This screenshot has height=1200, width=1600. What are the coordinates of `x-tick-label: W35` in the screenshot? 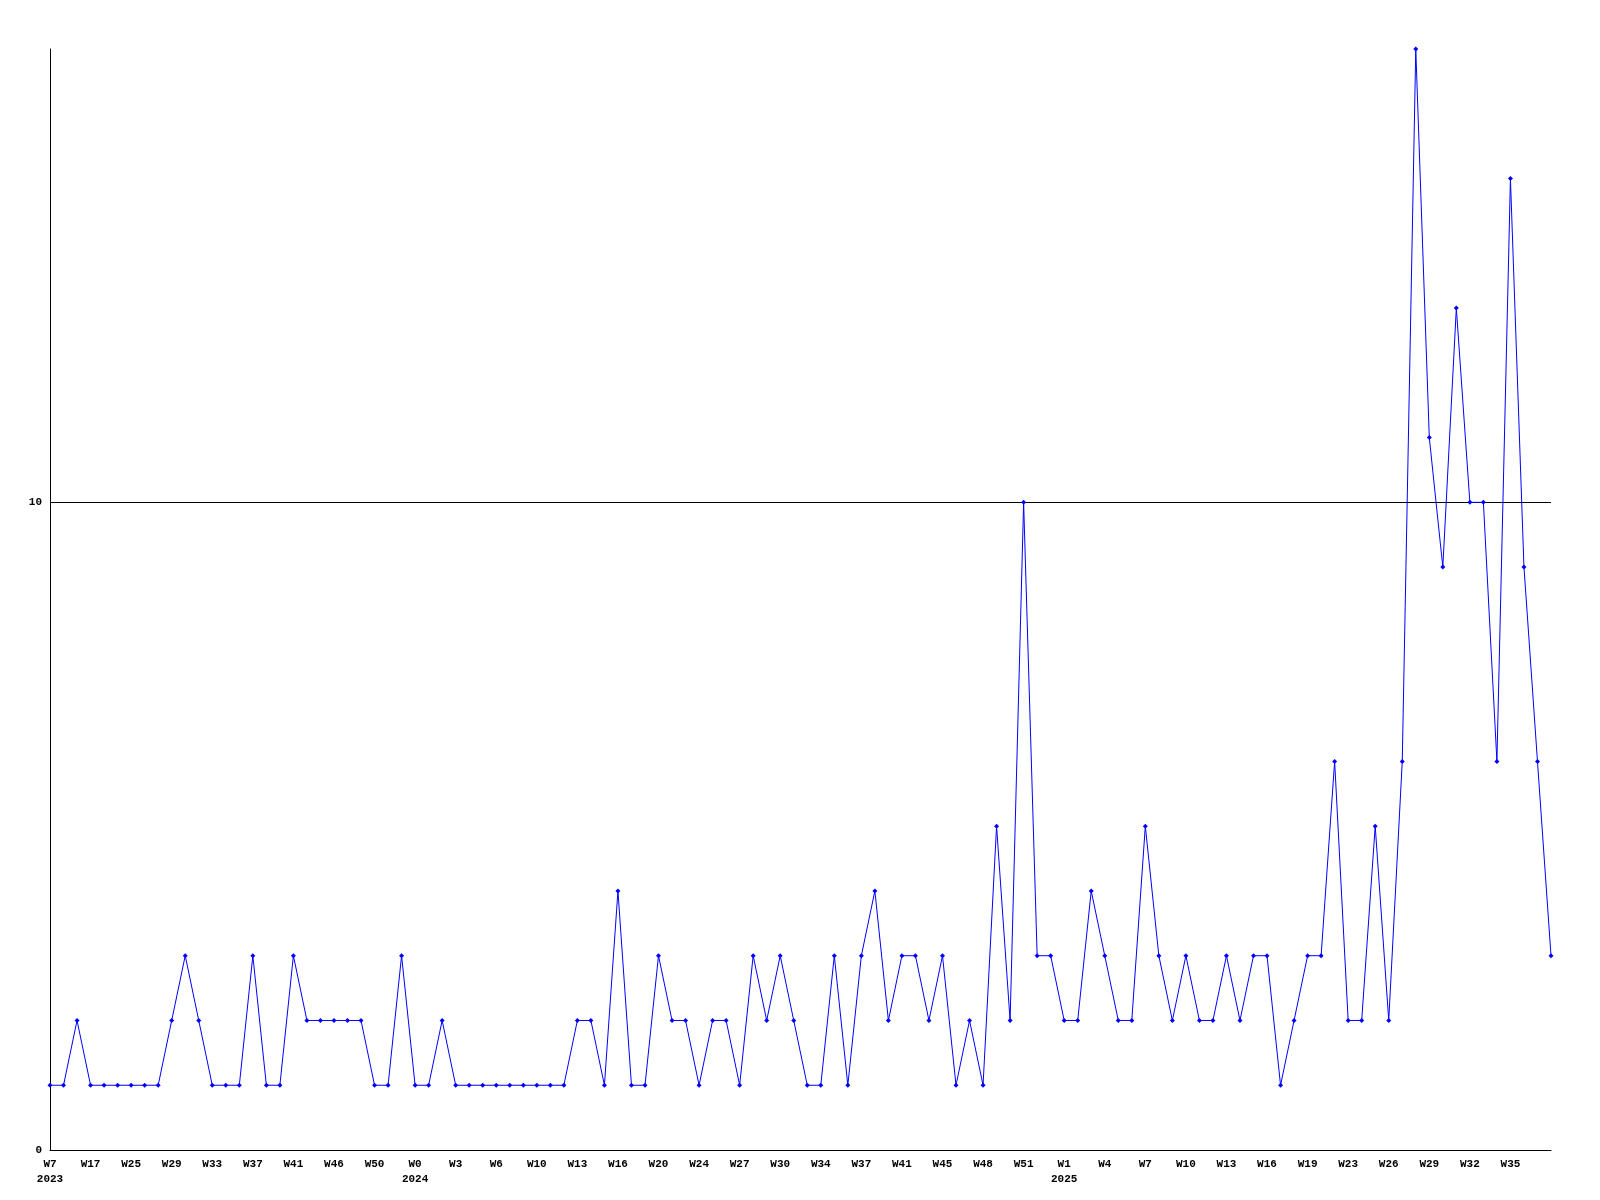 It's located at (1510, 1163).